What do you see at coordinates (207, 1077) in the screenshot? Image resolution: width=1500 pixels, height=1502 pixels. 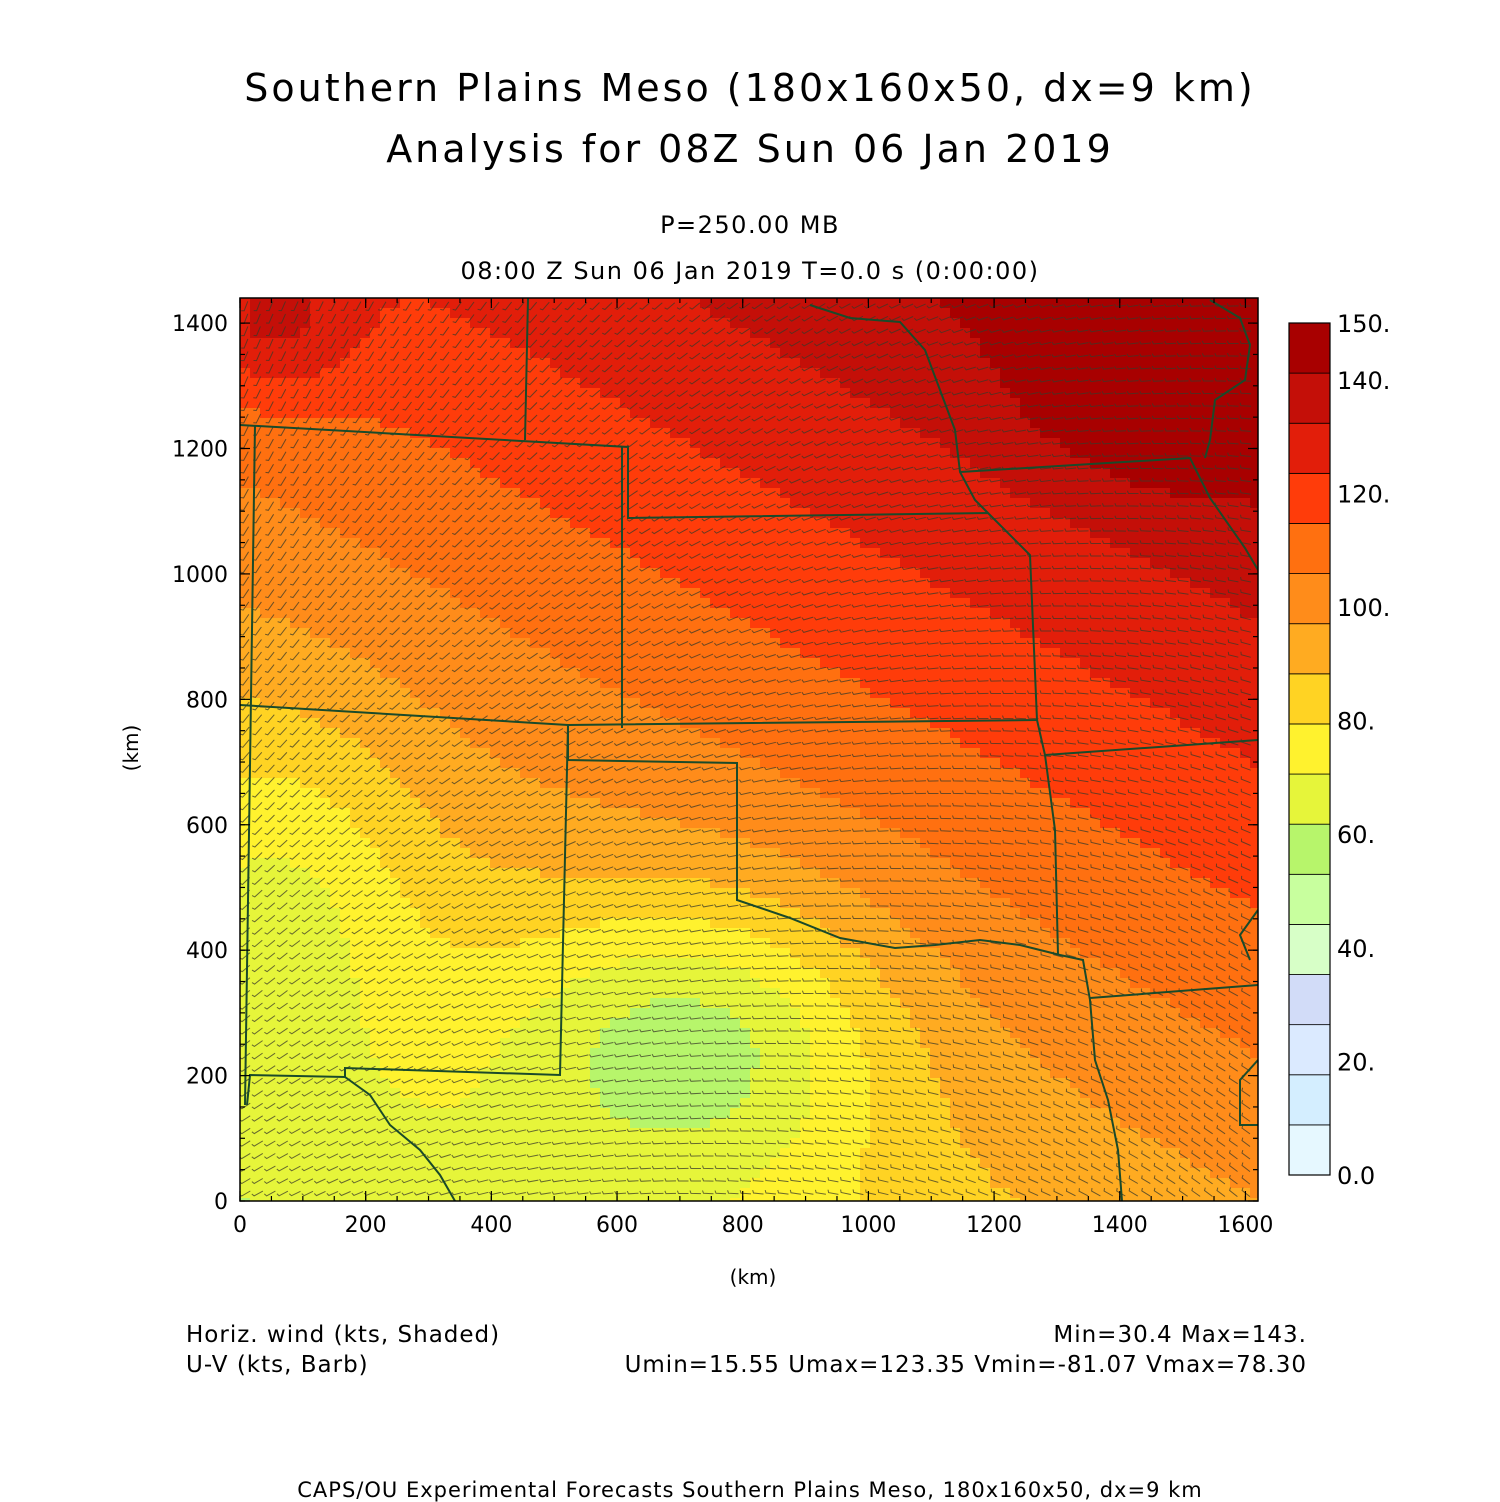 I see `y-tick-label: 200` at bounding box center [207, 1077].